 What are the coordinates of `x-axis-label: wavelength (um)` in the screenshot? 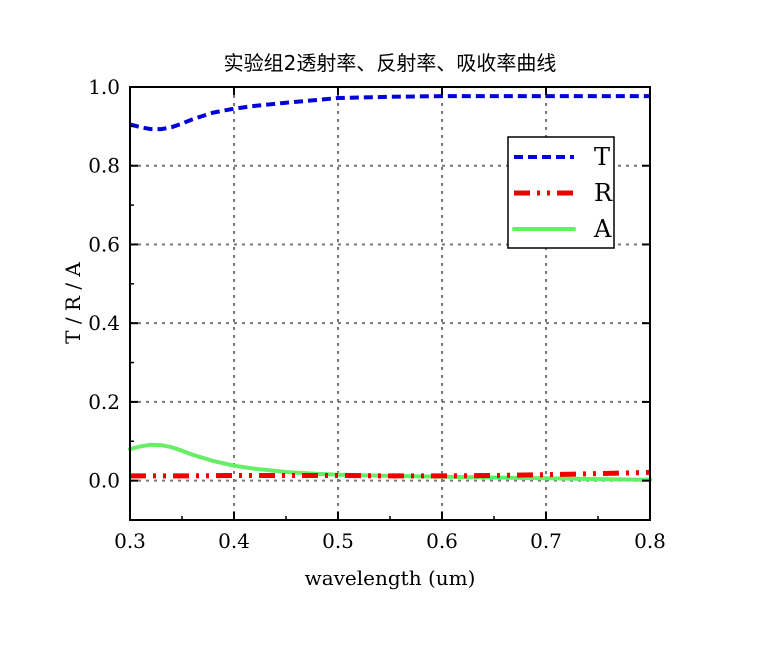 It's located at (390, 578).